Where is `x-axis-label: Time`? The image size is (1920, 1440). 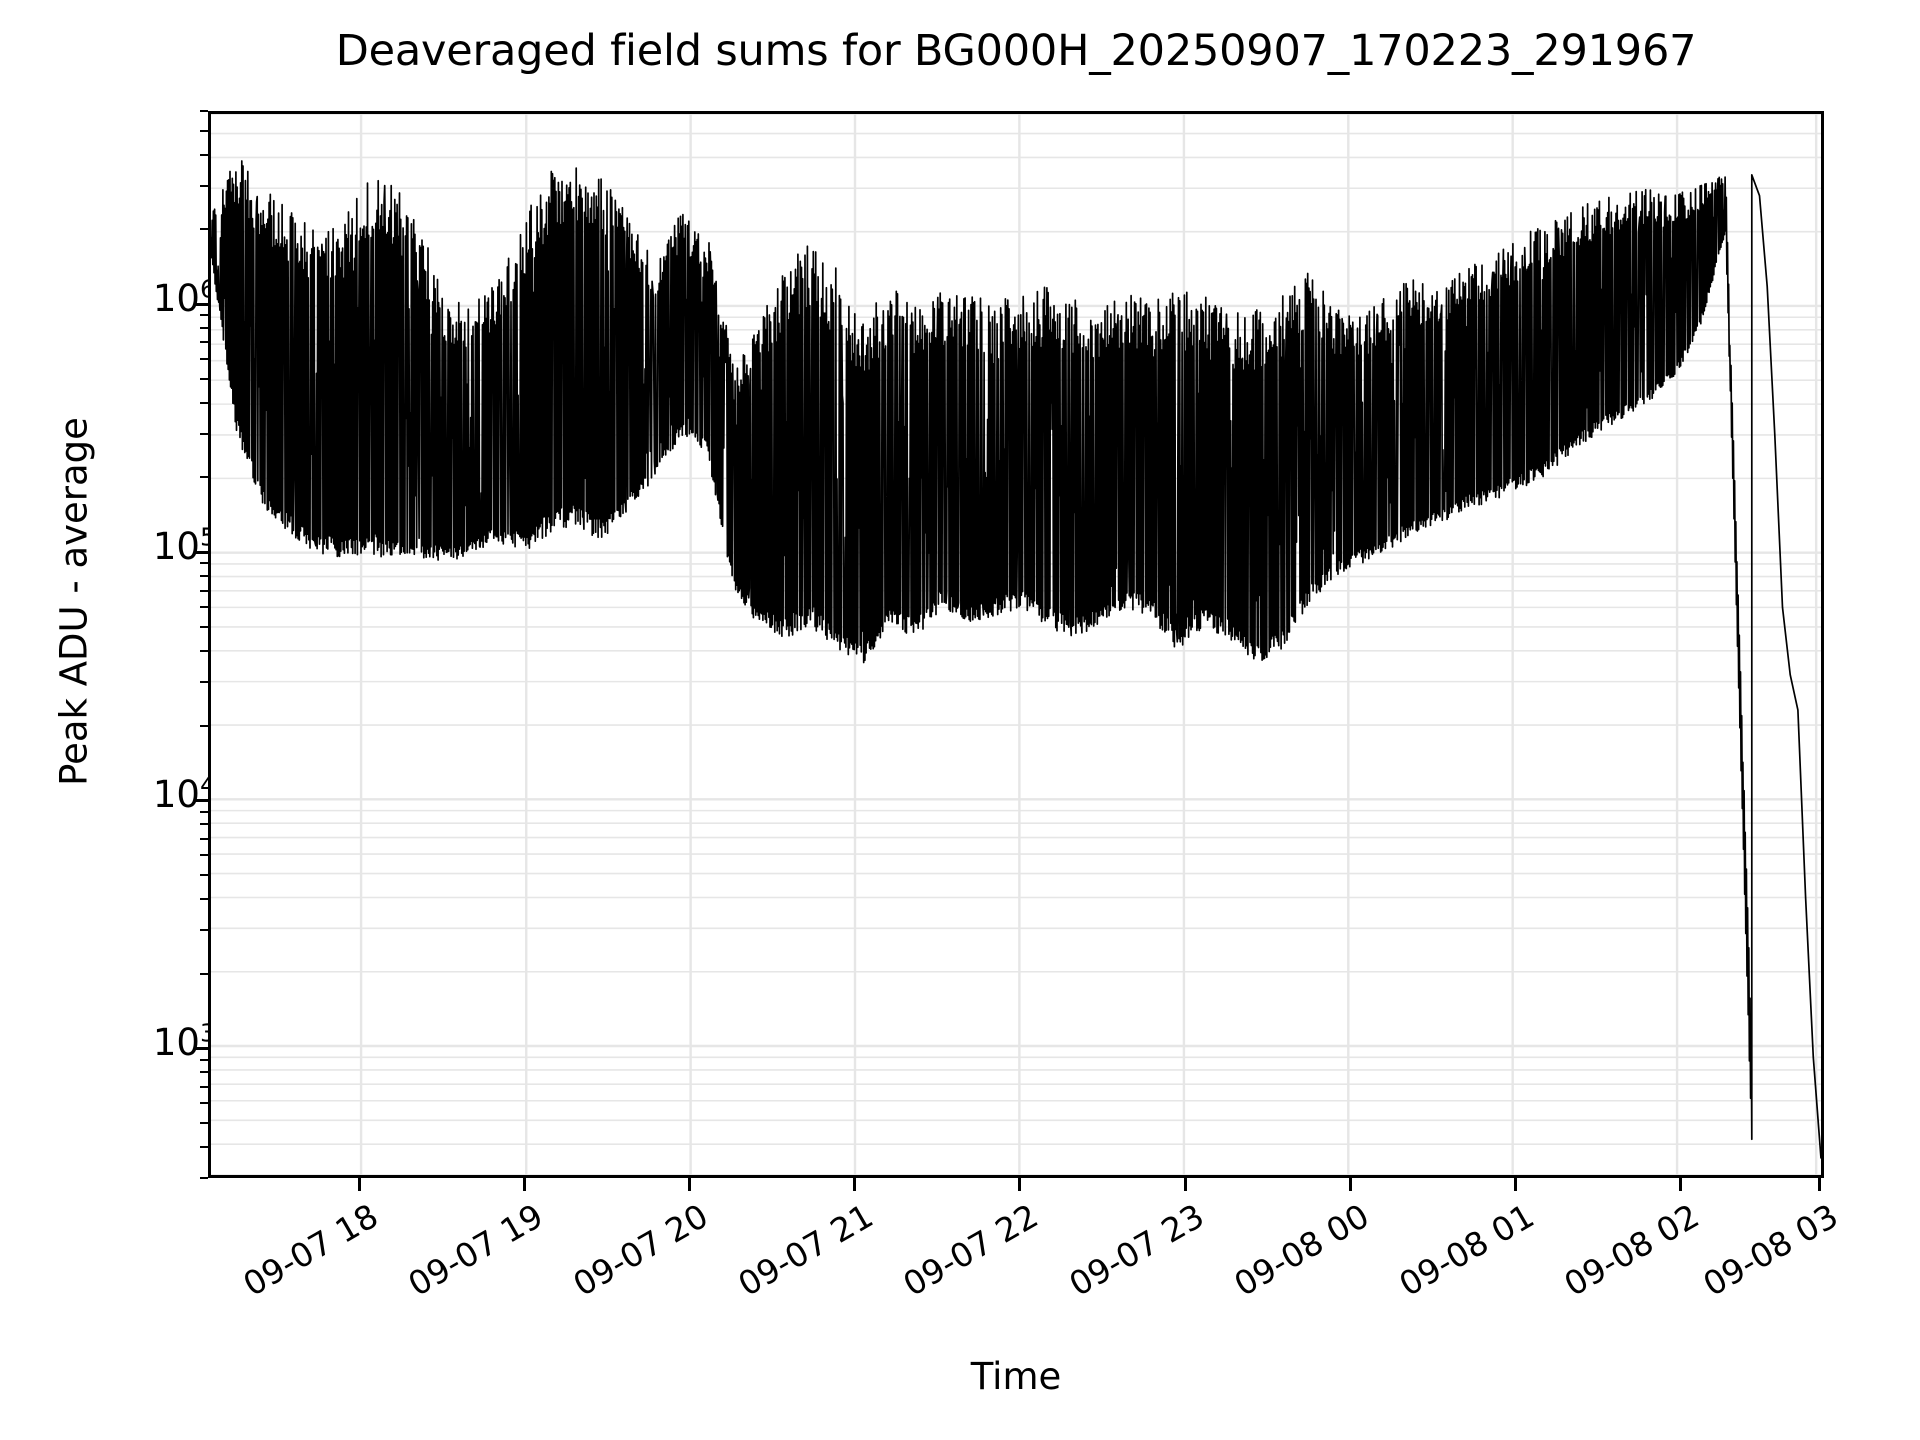
x-axis-label: Time is located at coordinates (1016, 1376).